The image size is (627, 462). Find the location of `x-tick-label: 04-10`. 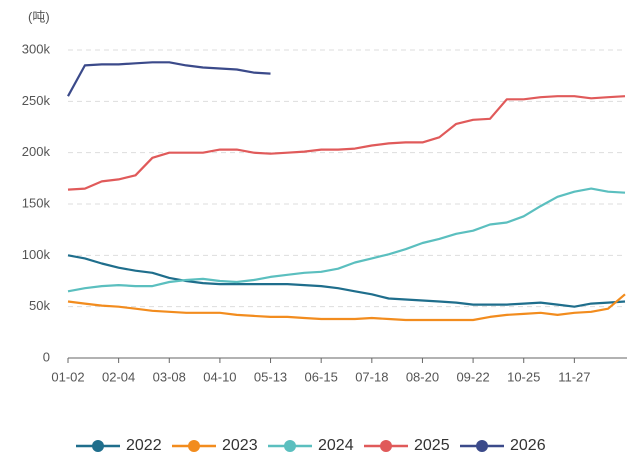

x-tick-label: 04-10 is located at coordinates (219, 376).